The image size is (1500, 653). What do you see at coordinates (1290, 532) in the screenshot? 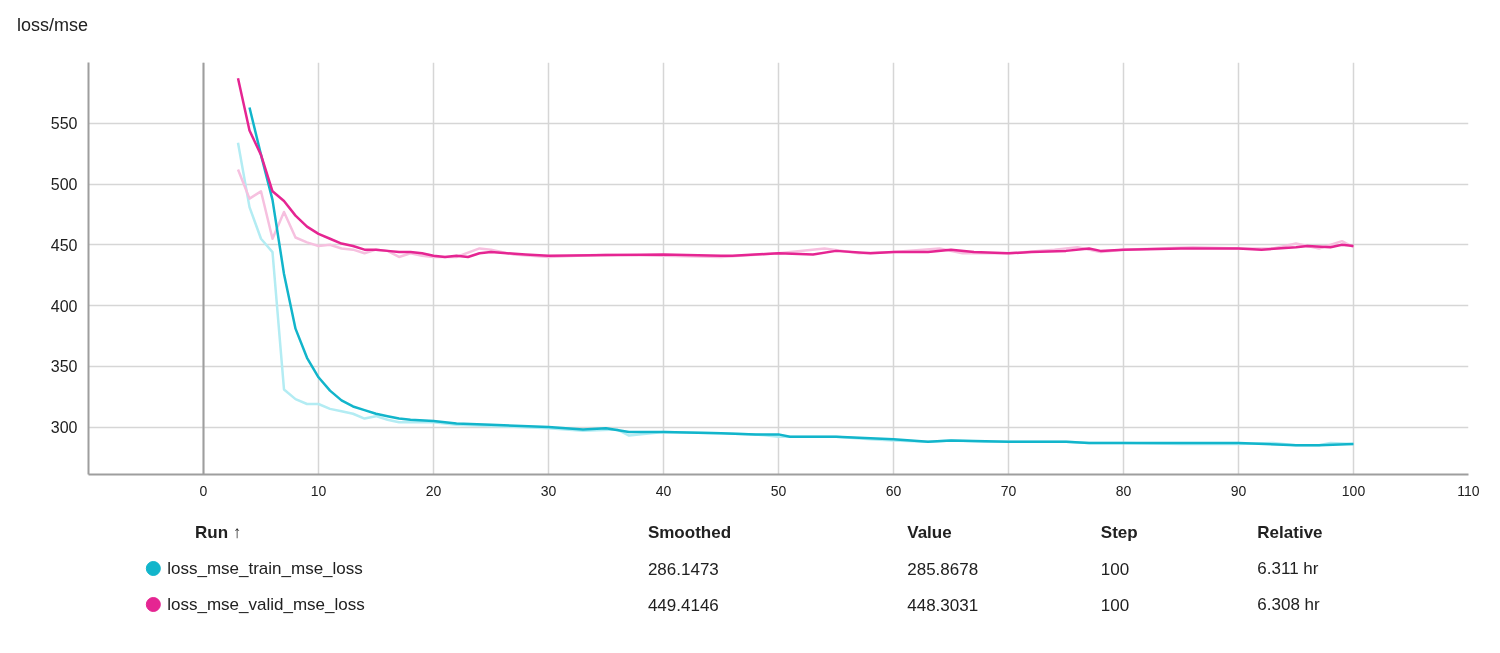
I see `text: Relative` at bounding box center [1290, 532].